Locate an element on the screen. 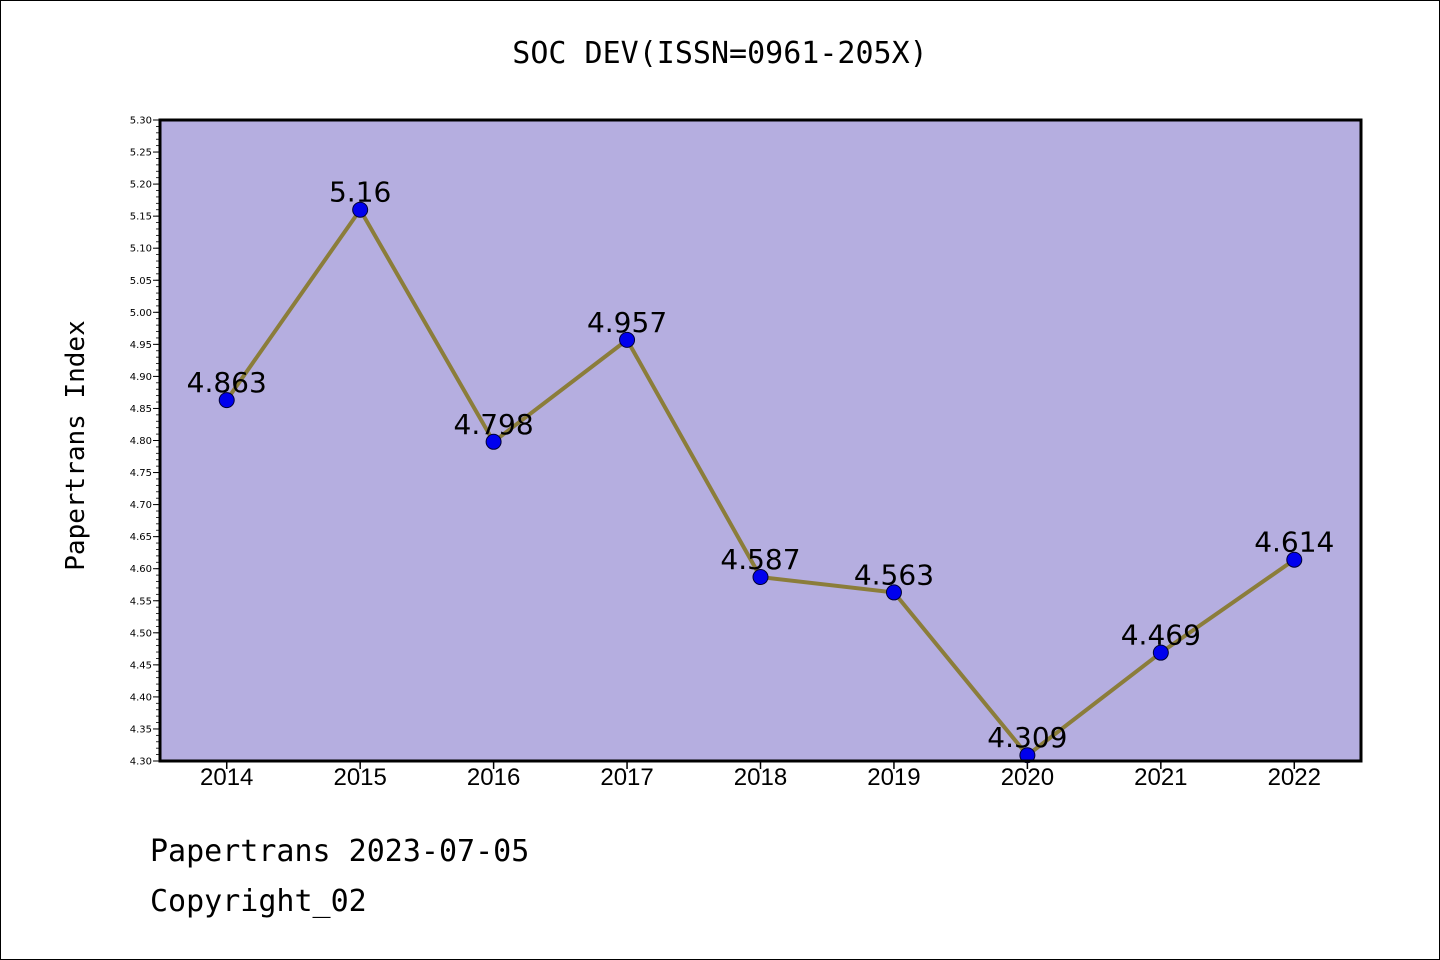  data-label: 4.309 is located at coordinates (1027, 737).